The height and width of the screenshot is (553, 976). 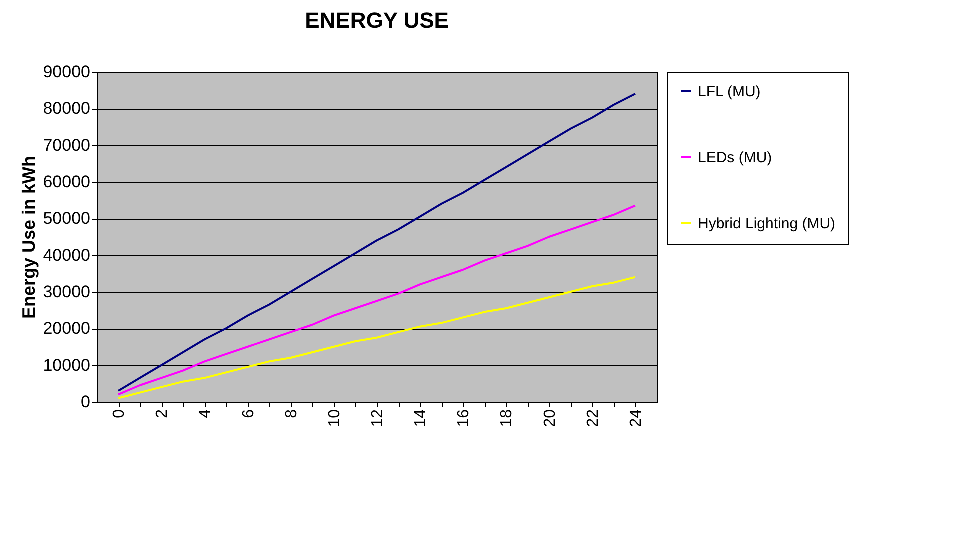 I want to click on y-tick-label: 70000, so click(x=66, y=145).